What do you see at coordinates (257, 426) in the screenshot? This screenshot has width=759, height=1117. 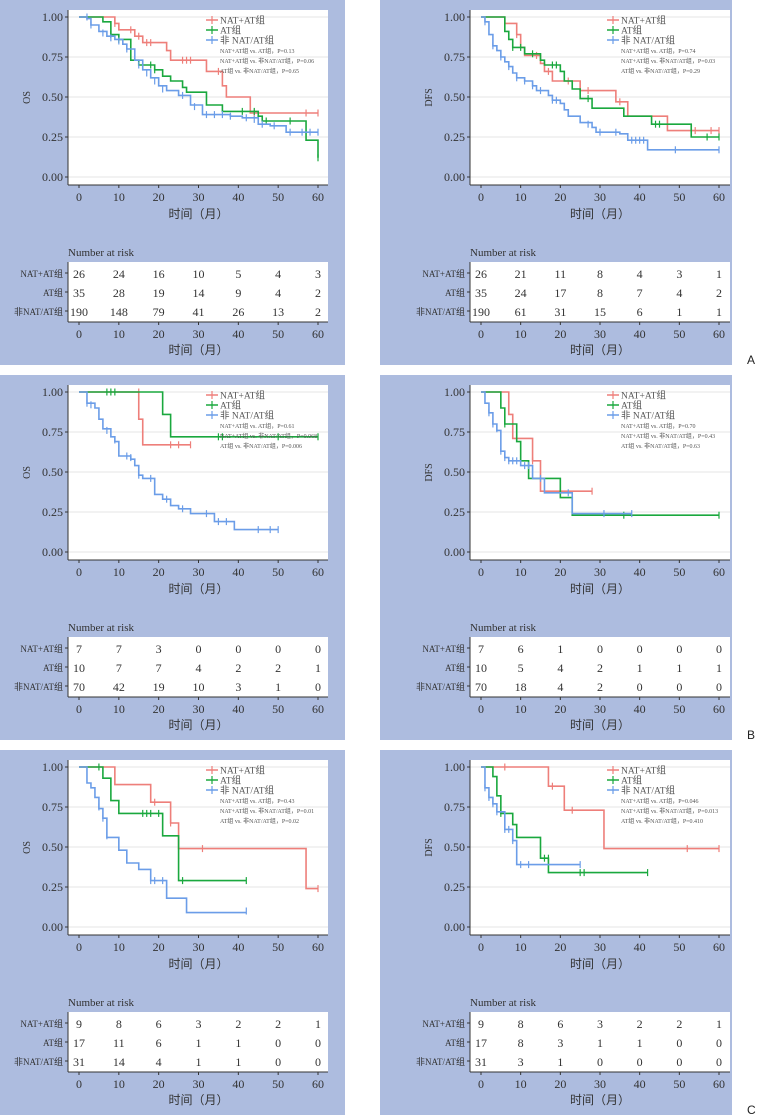 I see `pvalue-annotation: NAT+AT组 vs. AT组，P=0.61` at bounding box center [257, 426].